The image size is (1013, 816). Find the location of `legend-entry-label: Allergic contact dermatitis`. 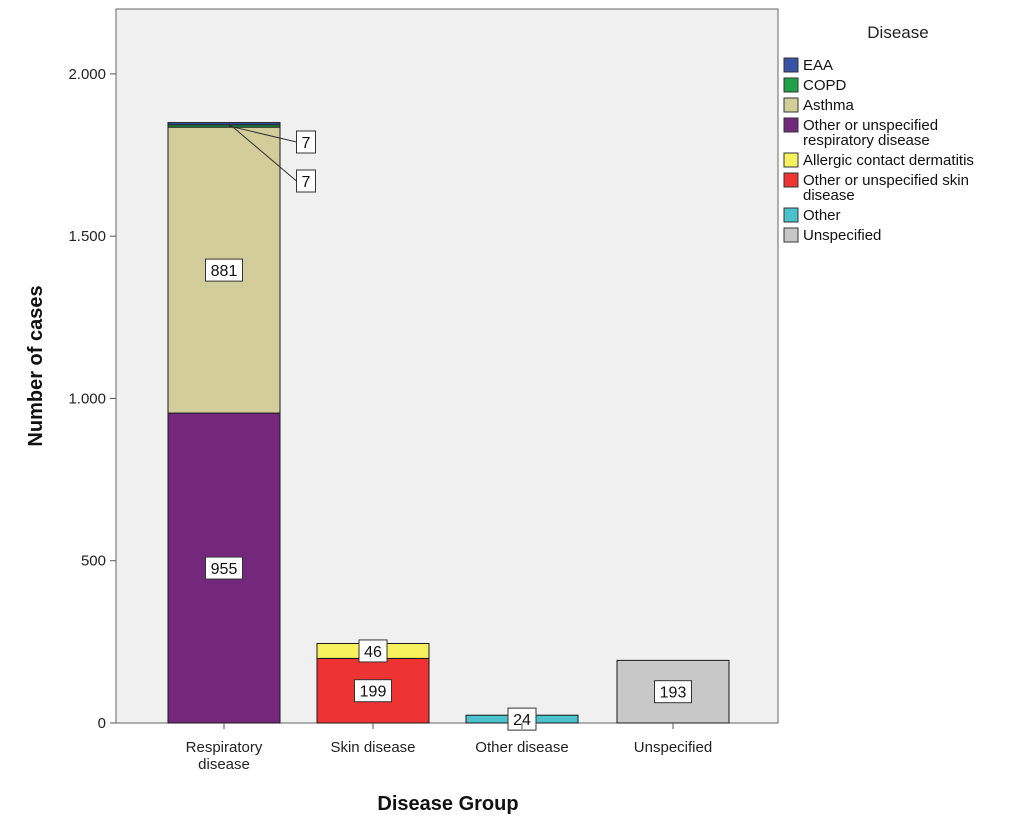

legend-entry-label: Allergic contact dermatitis is located at coordinates (888, 160).